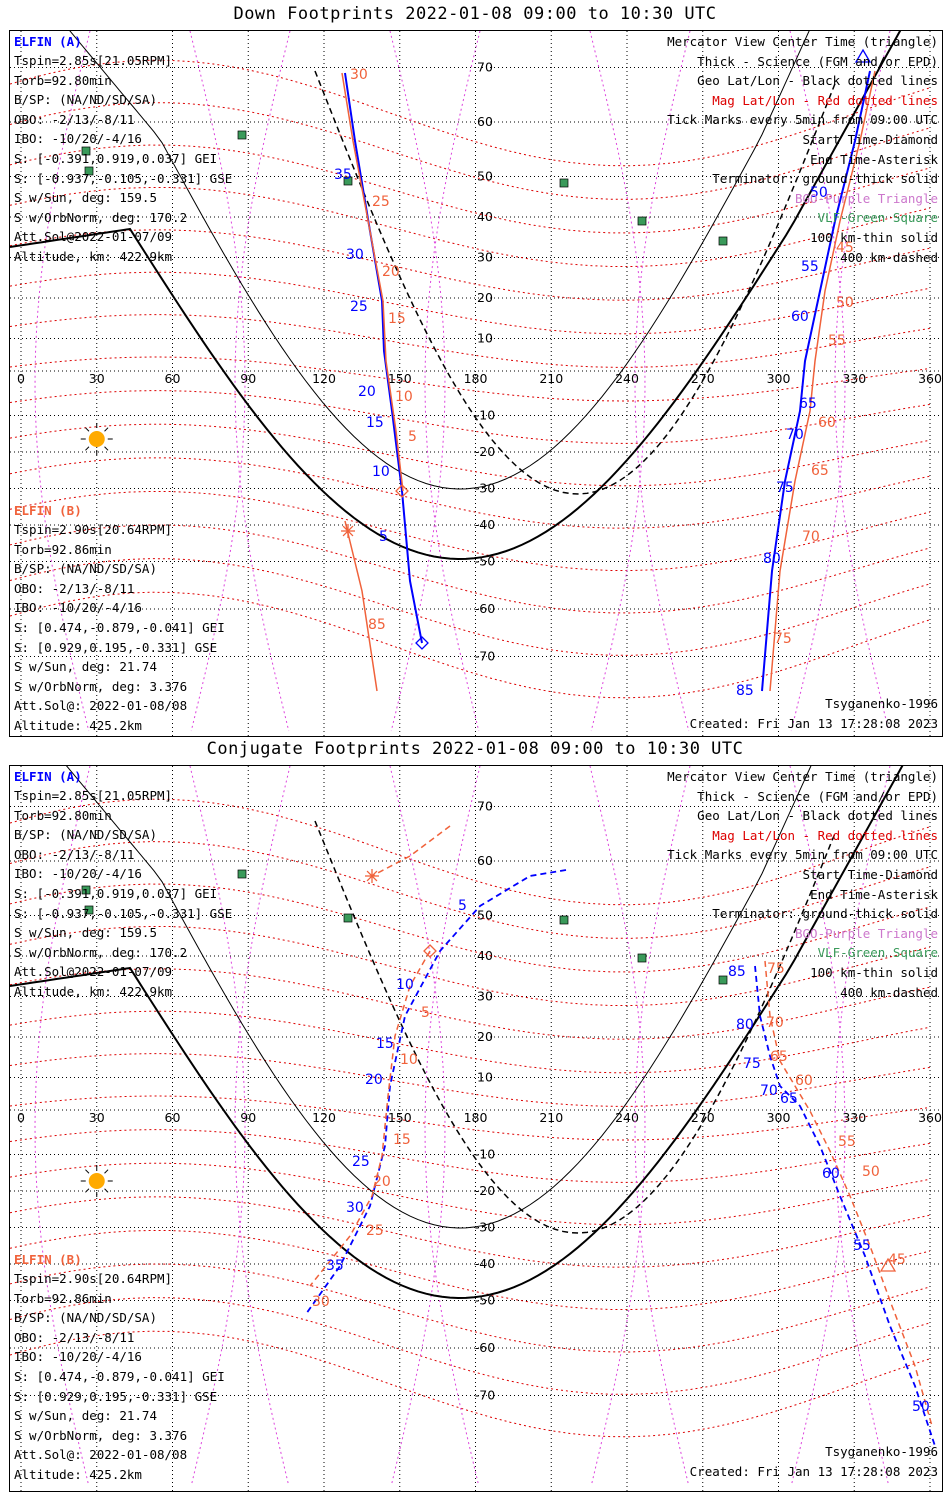 The image size is (950, 1500). What do you see at coordinates (93, 60) in the screenshot?
I see `elfin-a-line-0: Tspin=2.85s[21.05RPM]` at bounding box center [93, 60].